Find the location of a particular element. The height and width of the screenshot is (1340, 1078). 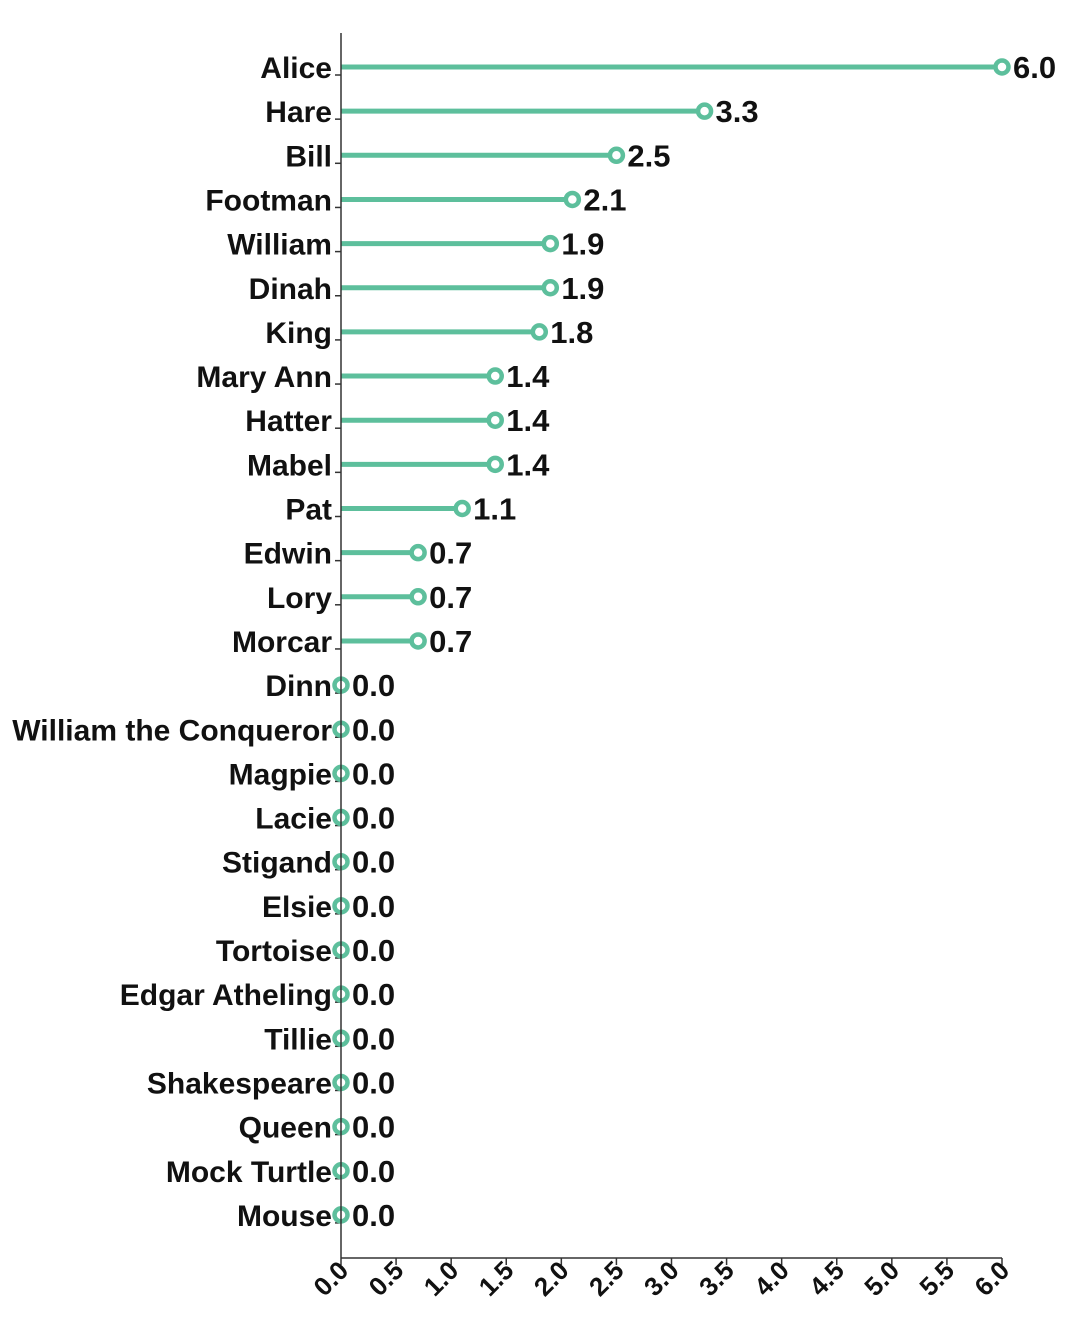

category-label: Hatter is located at coordinates (288, 421).